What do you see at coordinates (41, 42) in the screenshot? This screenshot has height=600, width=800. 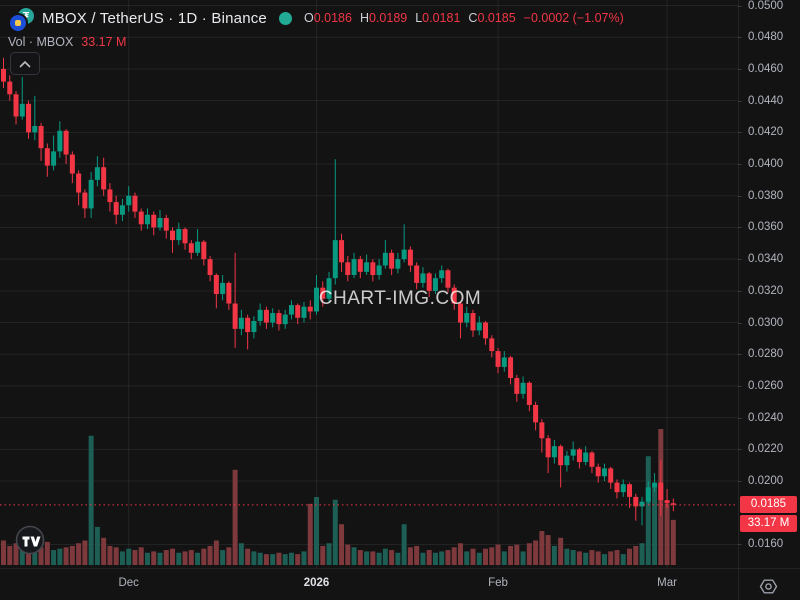 I see `volume-indicator-label: Vol · MBOX` at bounding box center [41, 42].